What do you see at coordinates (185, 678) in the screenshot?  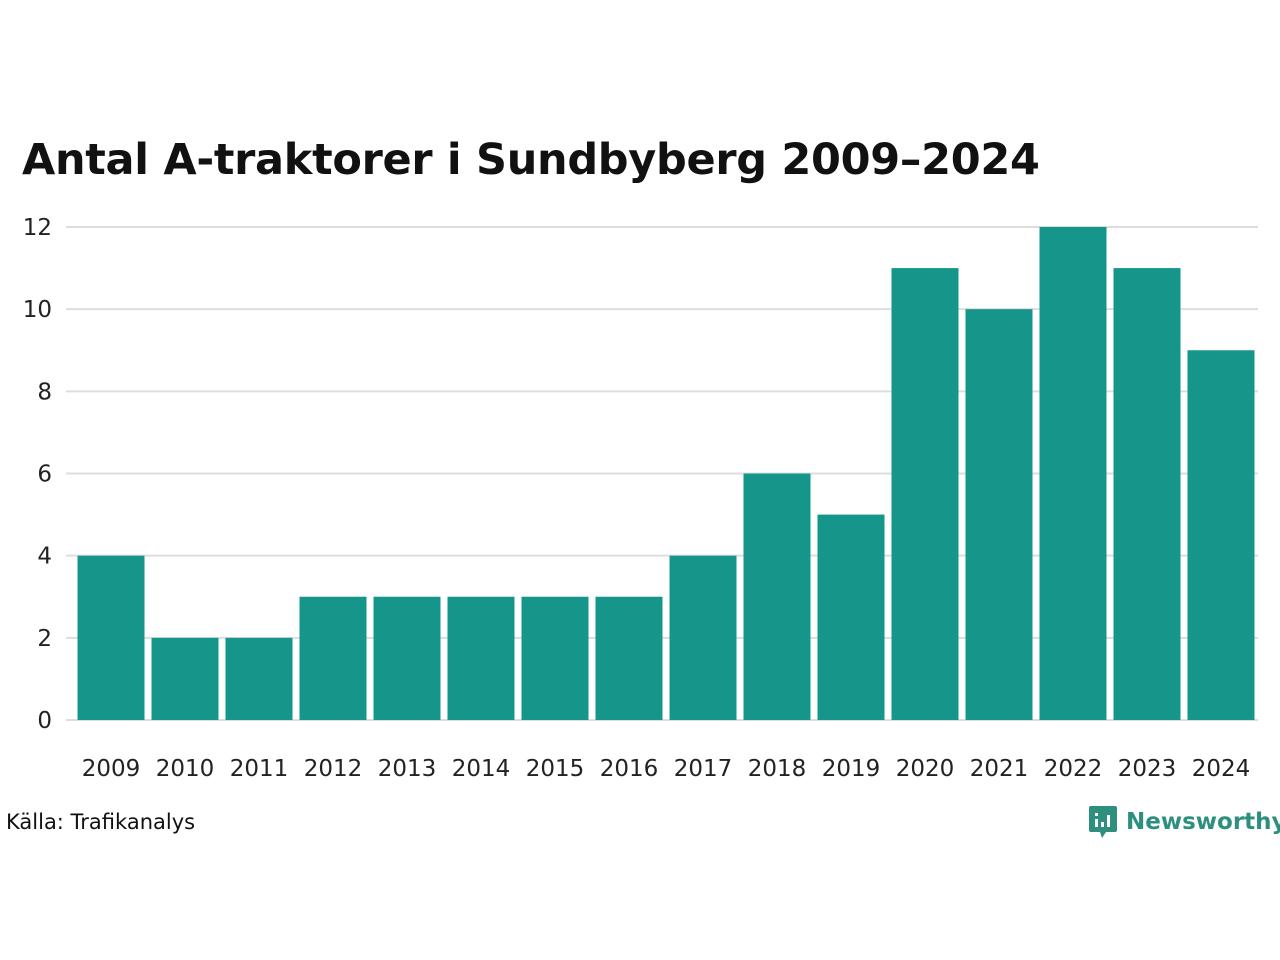 I see `bar-2010` at bounding box center [185, 678].